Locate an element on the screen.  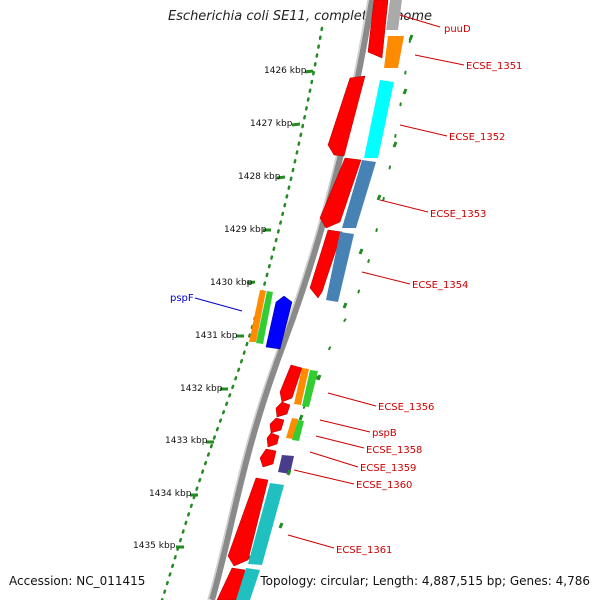
gene-label-ECSE_1353: ECSE_1353 is located at coordinates (458, 214).